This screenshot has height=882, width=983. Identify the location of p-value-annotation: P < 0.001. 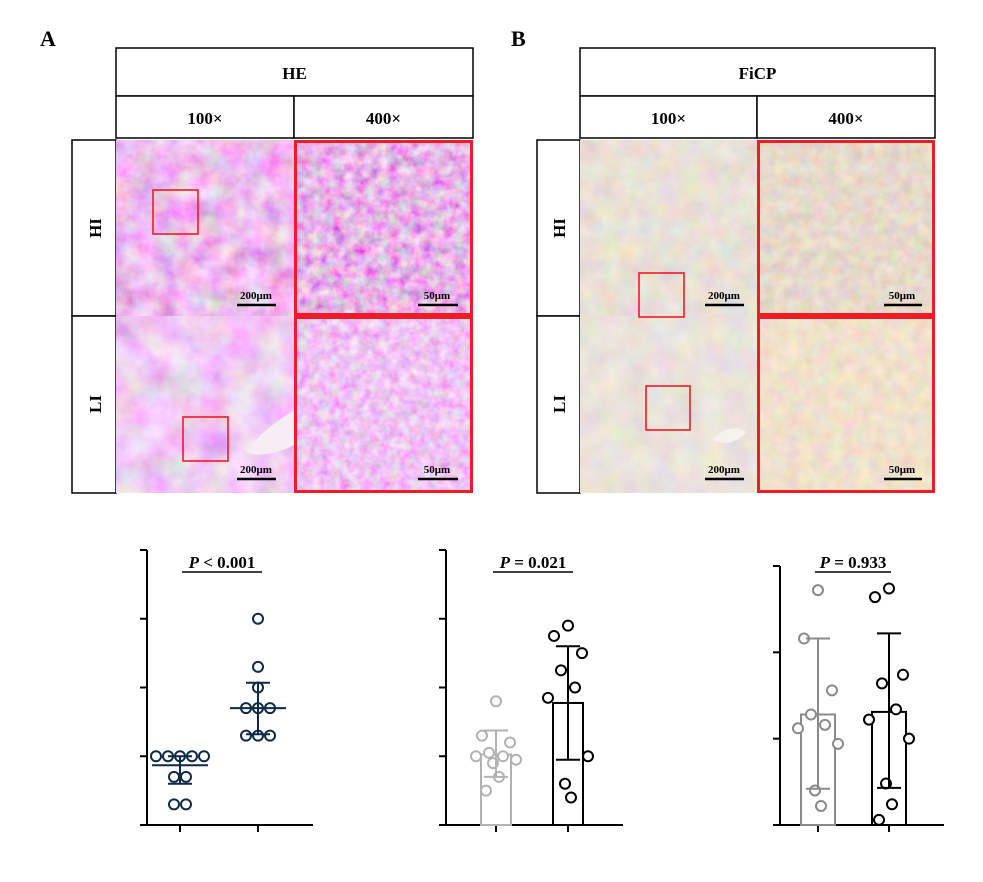
(222, 562).